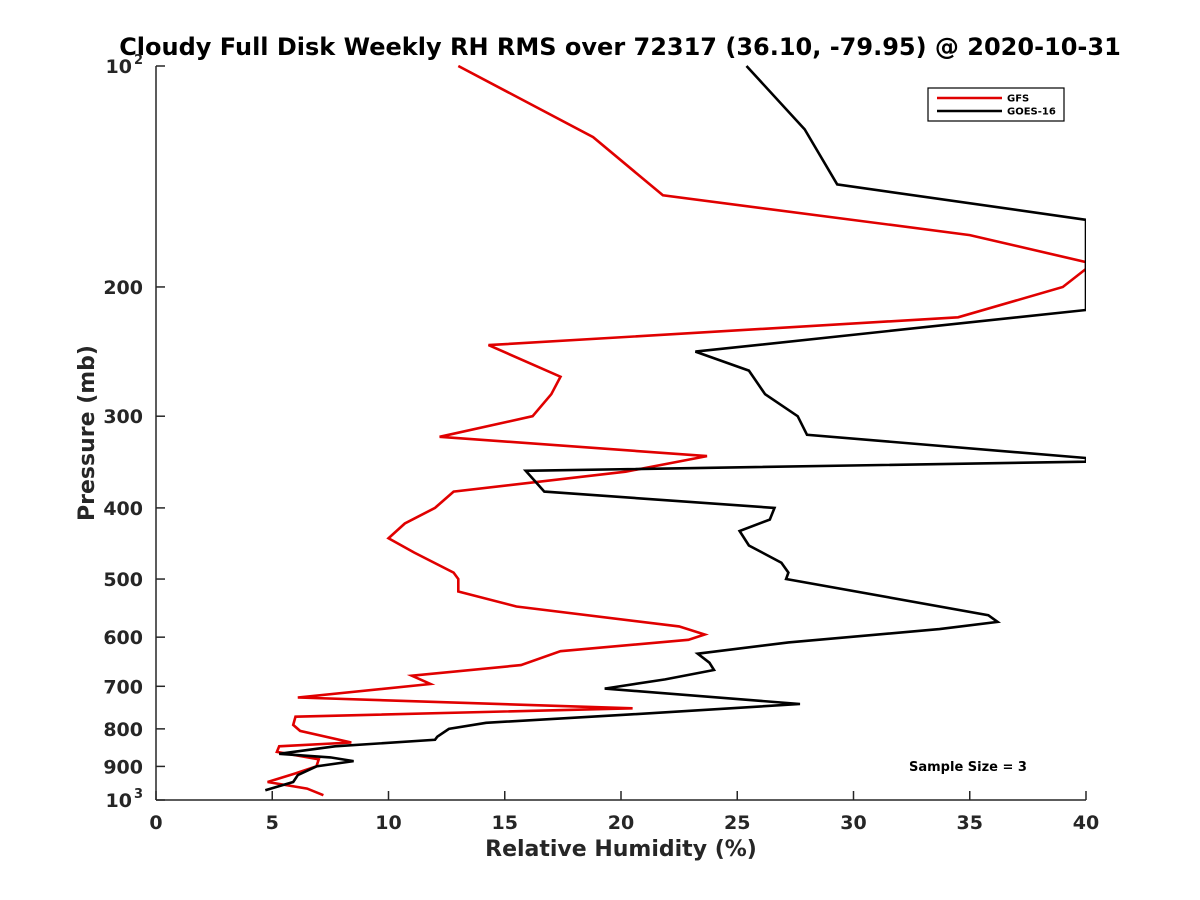 The height and width of the screenshot is (900, 1200). I want to click on legend-label-goes-16: GOES-16, so click(1031, 112).